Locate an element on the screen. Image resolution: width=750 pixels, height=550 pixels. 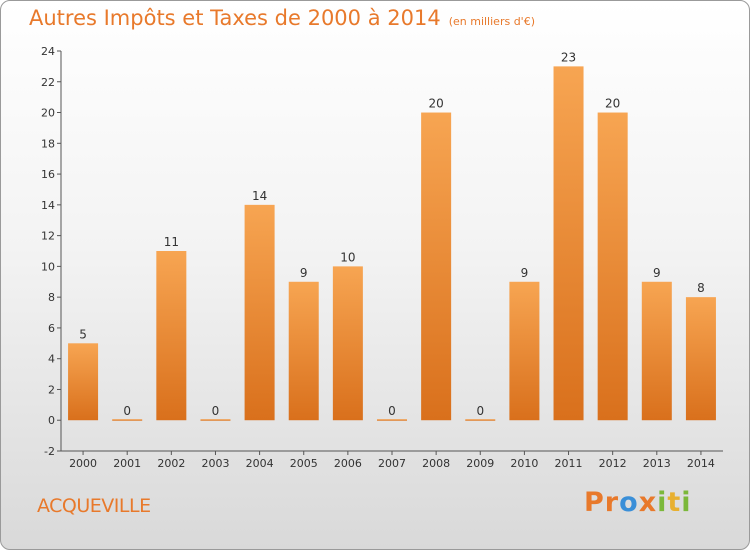
y-tick-label: 16 is located at coordinates (48, 174).